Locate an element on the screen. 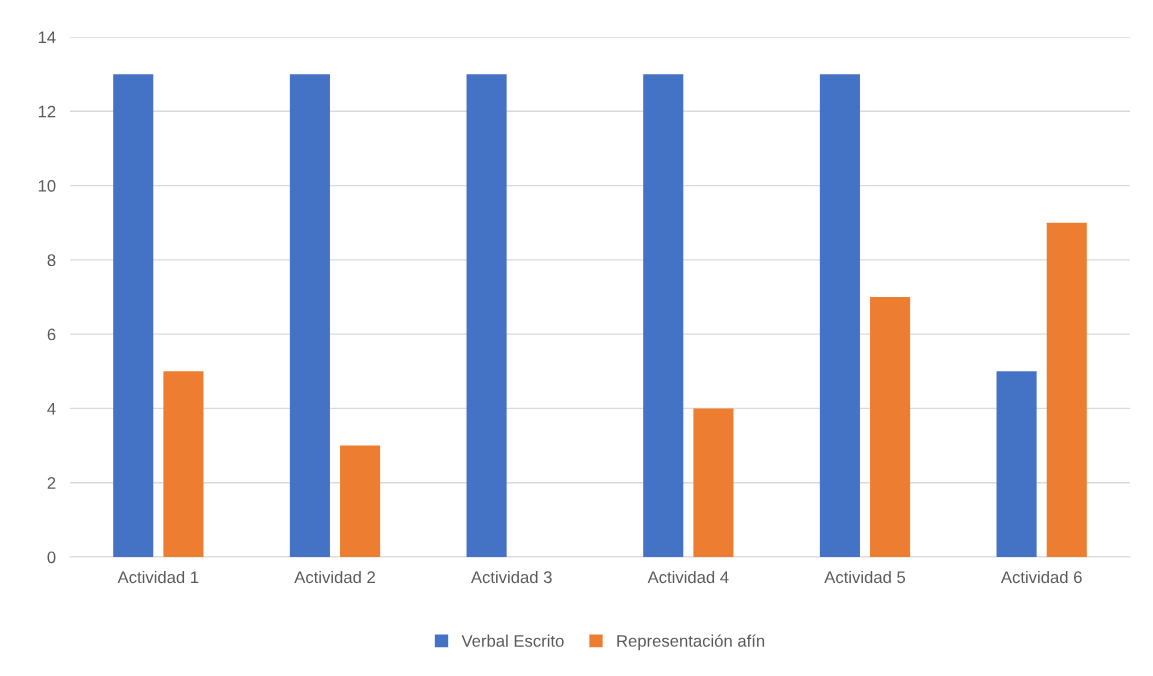  x-tick-label: Actividad 4 is located at coordinates (688, 577).